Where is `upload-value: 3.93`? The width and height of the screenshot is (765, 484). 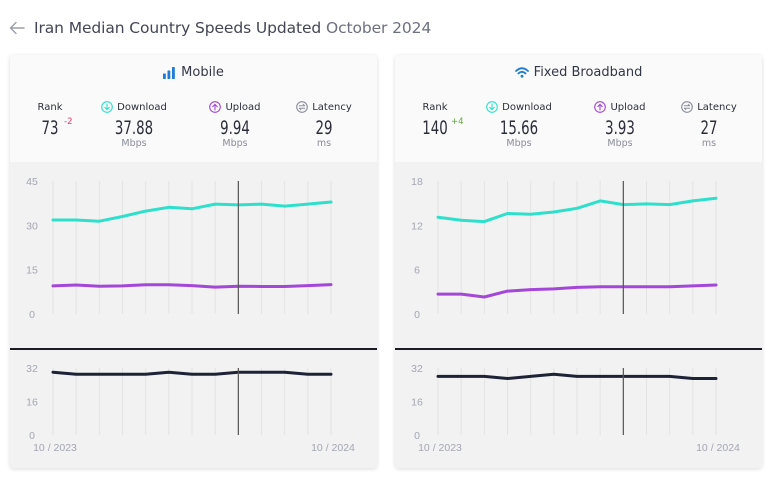 upload-value: 3.93 is located at coordinates (620, 128).